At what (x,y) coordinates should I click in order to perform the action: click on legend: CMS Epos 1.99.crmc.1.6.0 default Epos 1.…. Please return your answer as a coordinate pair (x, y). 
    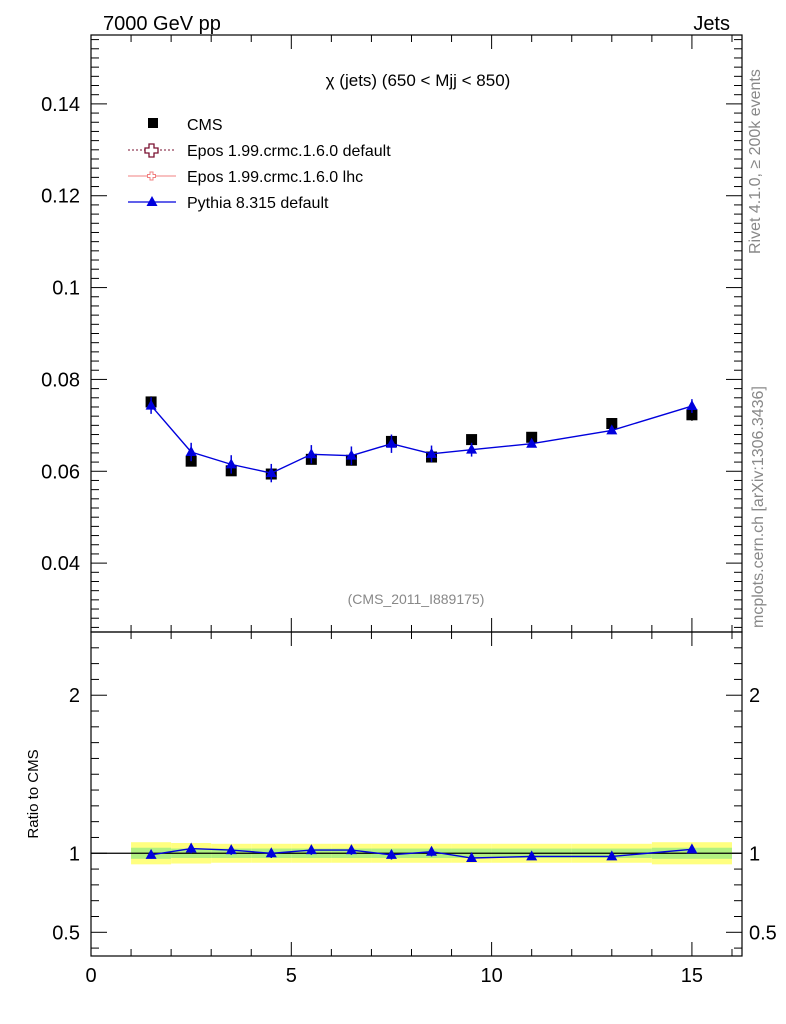
    Looking at the image, I should click on (259, 164).